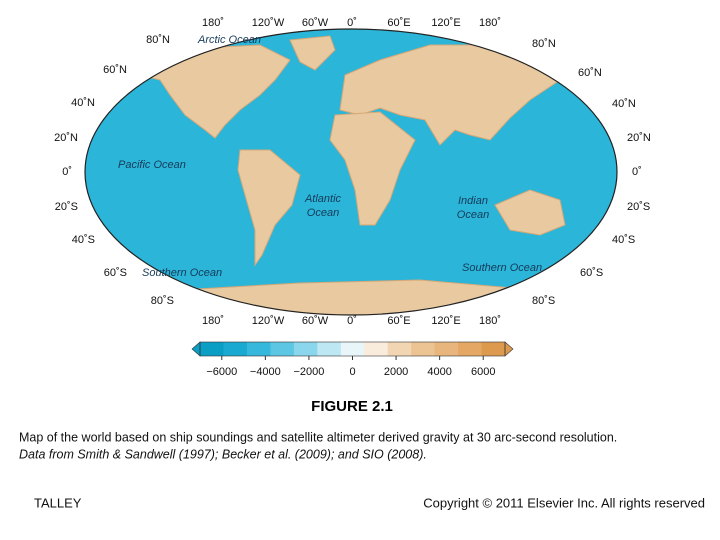 The height and width of the screenshot is (540, 720). I want to click on colorbar-tick-label: 2000, so click(396, 372).